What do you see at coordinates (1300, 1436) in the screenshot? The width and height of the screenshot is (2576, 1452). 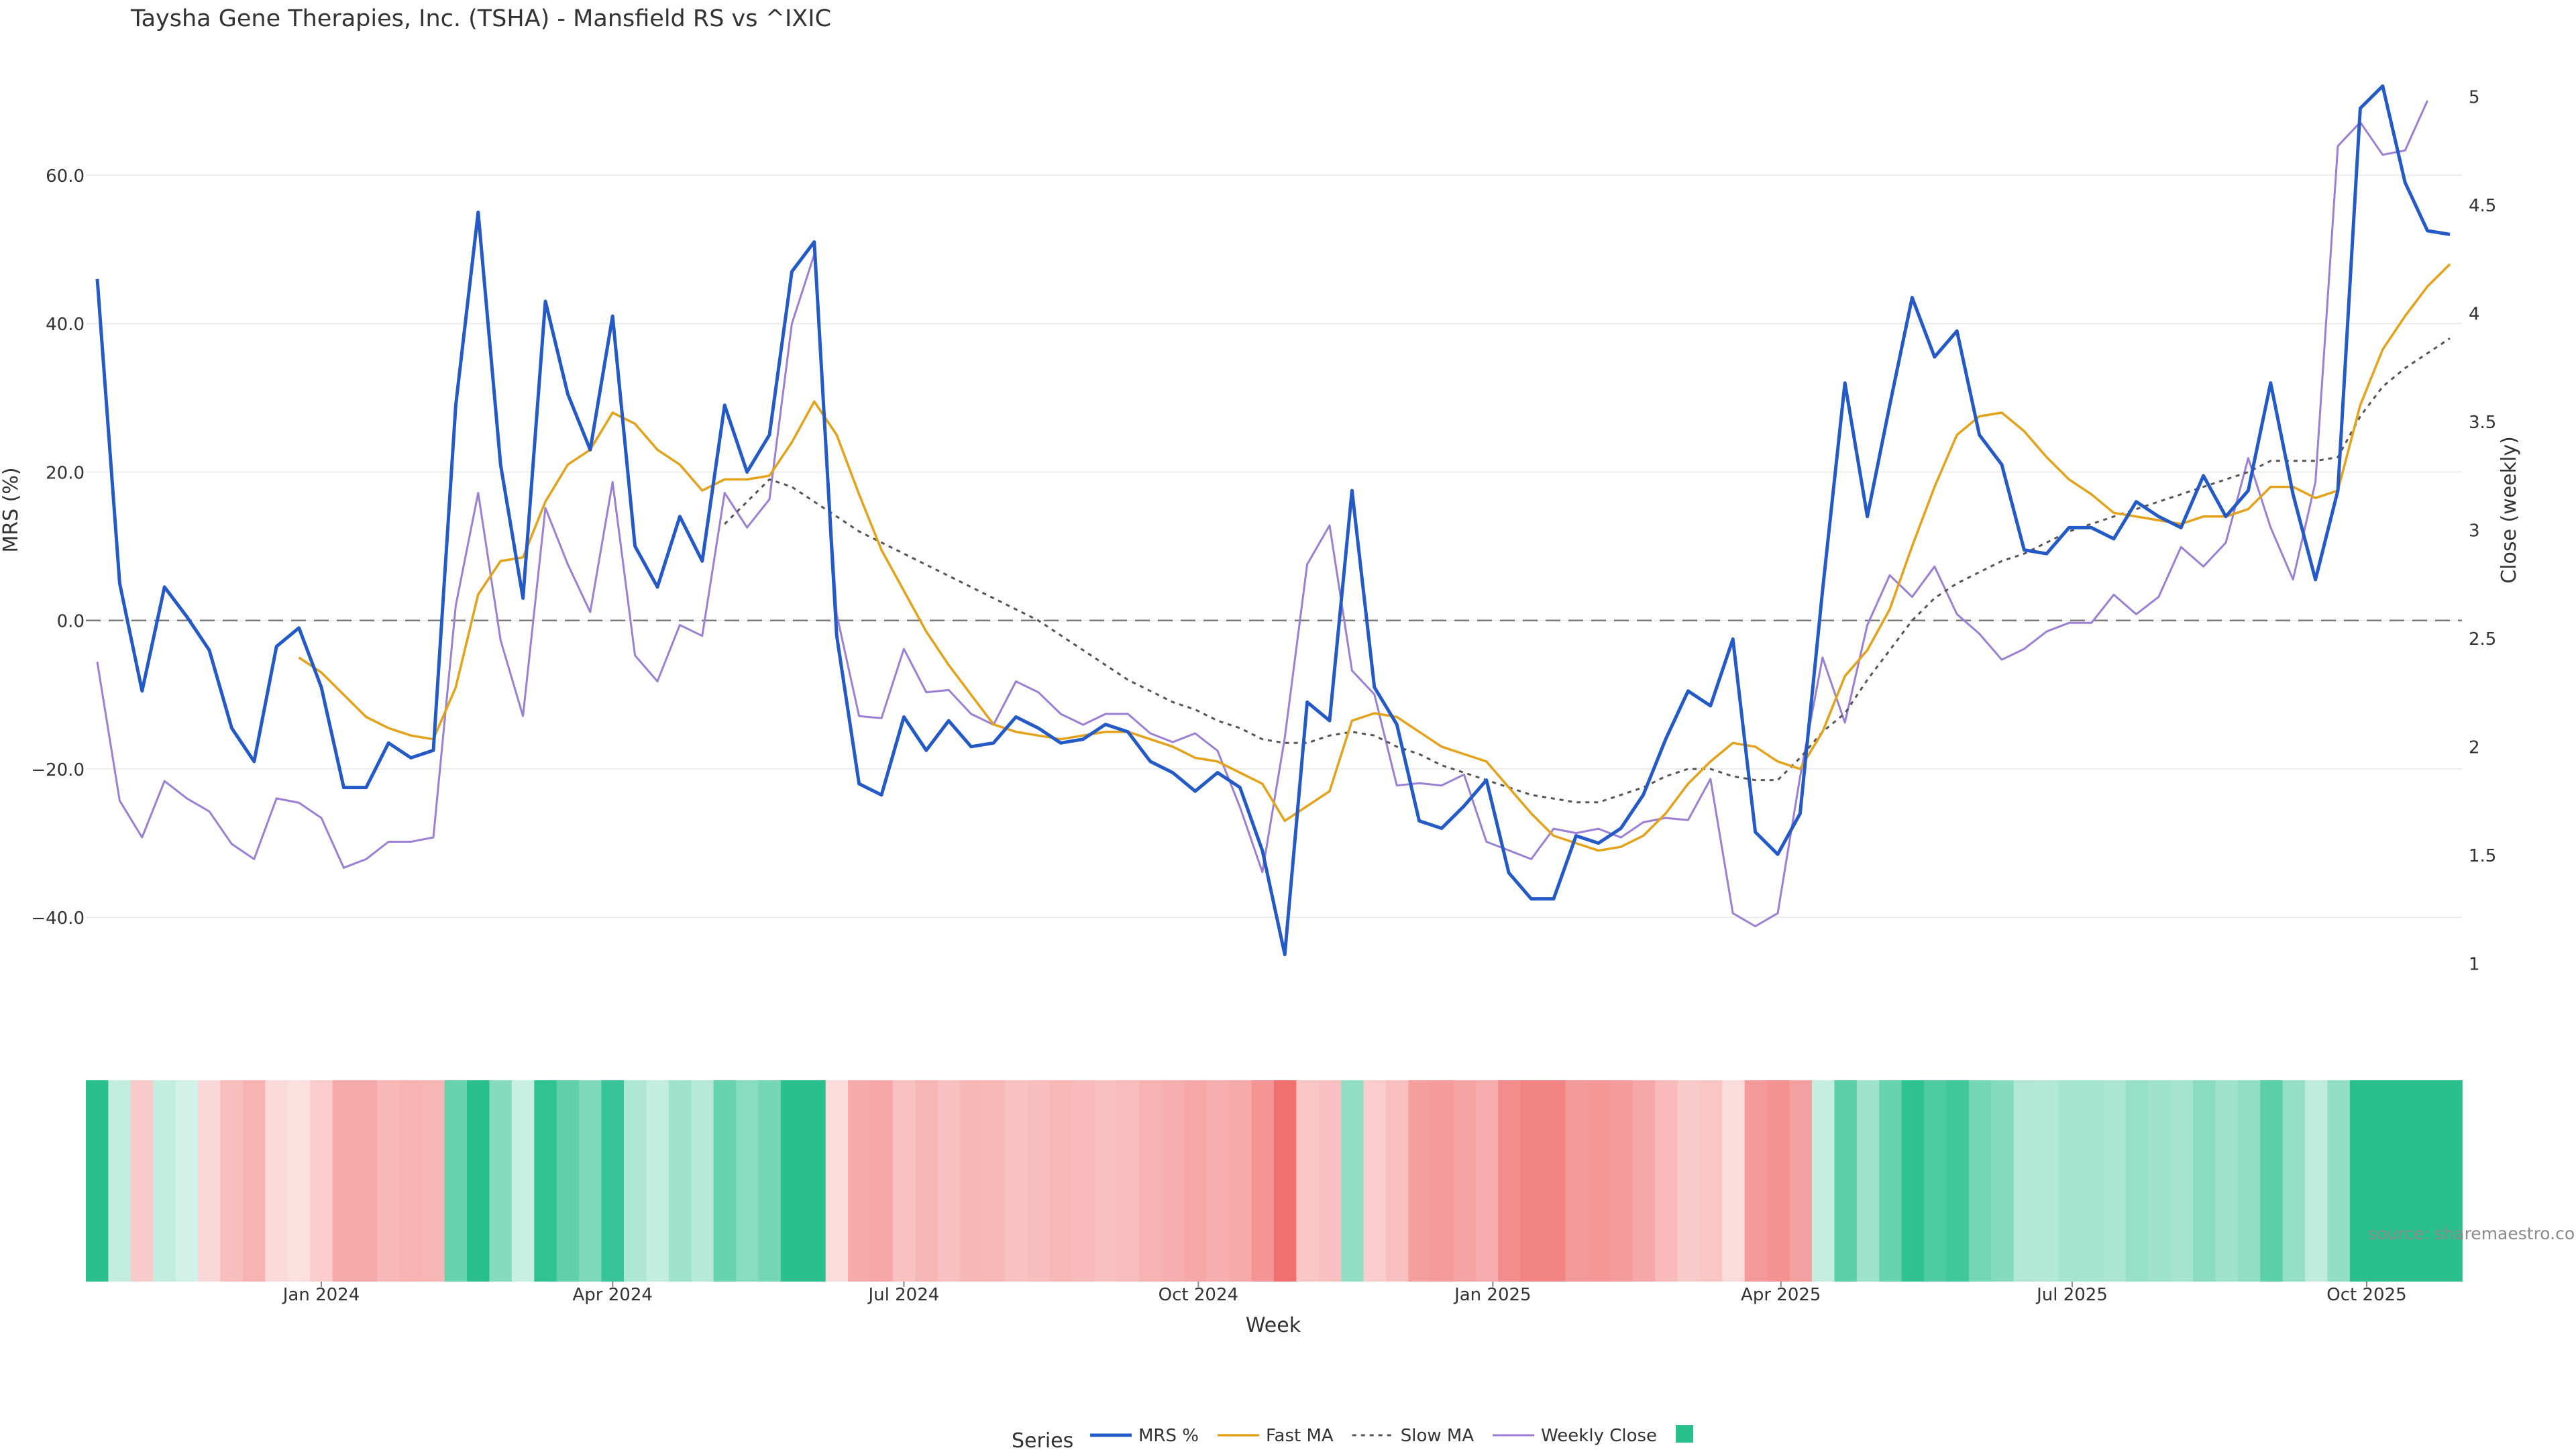 I see `legend-item-label: Fast MA` at bounding box center [1300, 1436].